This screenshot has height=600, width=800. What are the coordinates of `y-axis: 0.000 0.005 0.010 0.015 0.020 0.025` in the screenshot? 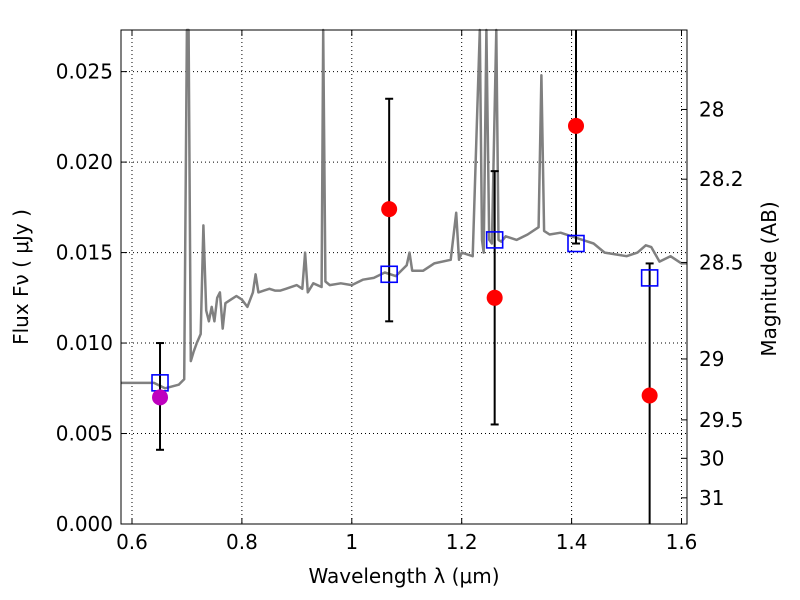 It's located at (91, 298).